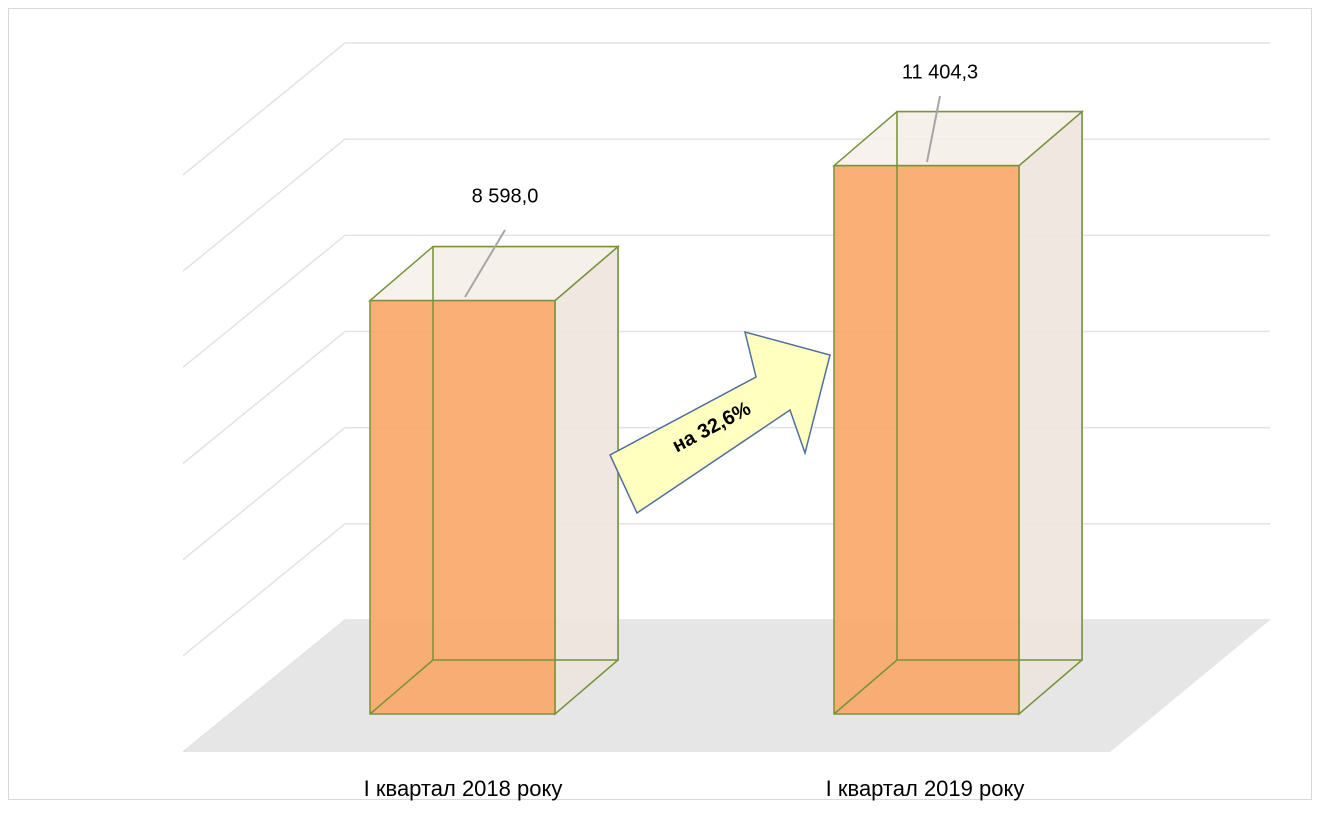 Image resolution: width=1320 pixels, height=813 pixels. I want to click on x-tick-label: І квартал 2018 року, so click(463, 788).